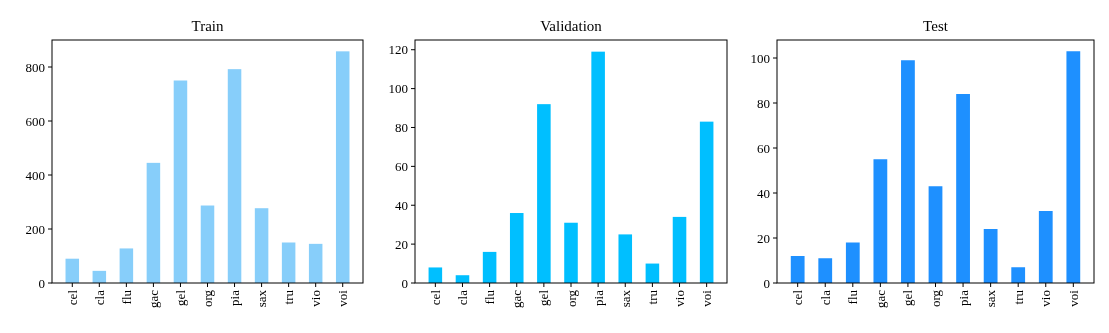  I want to click on y-tick-label: 120, so click(398, 50).